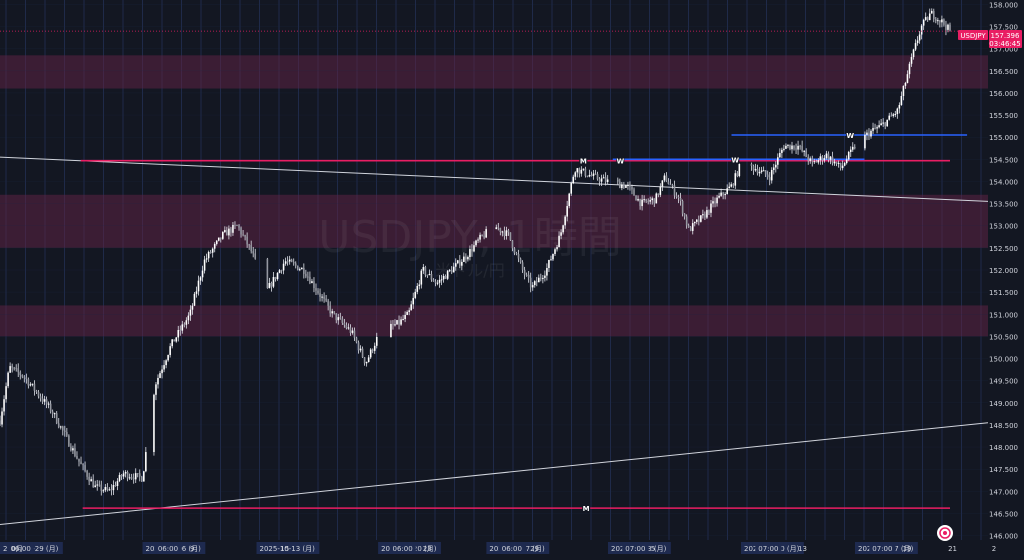  What do you see at coordinates (945, 533) in the screenshot?
I see `scroll-to-latest-button` at bounding box center [945, 533].